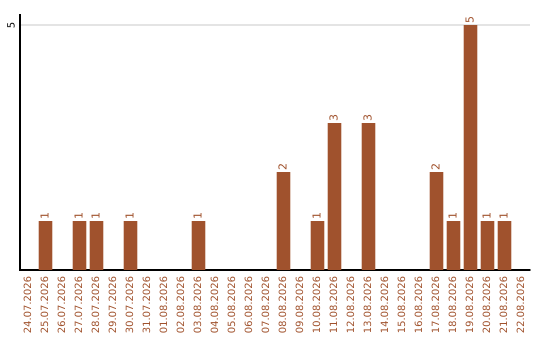 The height and width of the screenshot is (340, 540). Describe the element at coordinates (470, 305) in the screenshot. I see `x-tick-label: 19.08.2026` at that location.